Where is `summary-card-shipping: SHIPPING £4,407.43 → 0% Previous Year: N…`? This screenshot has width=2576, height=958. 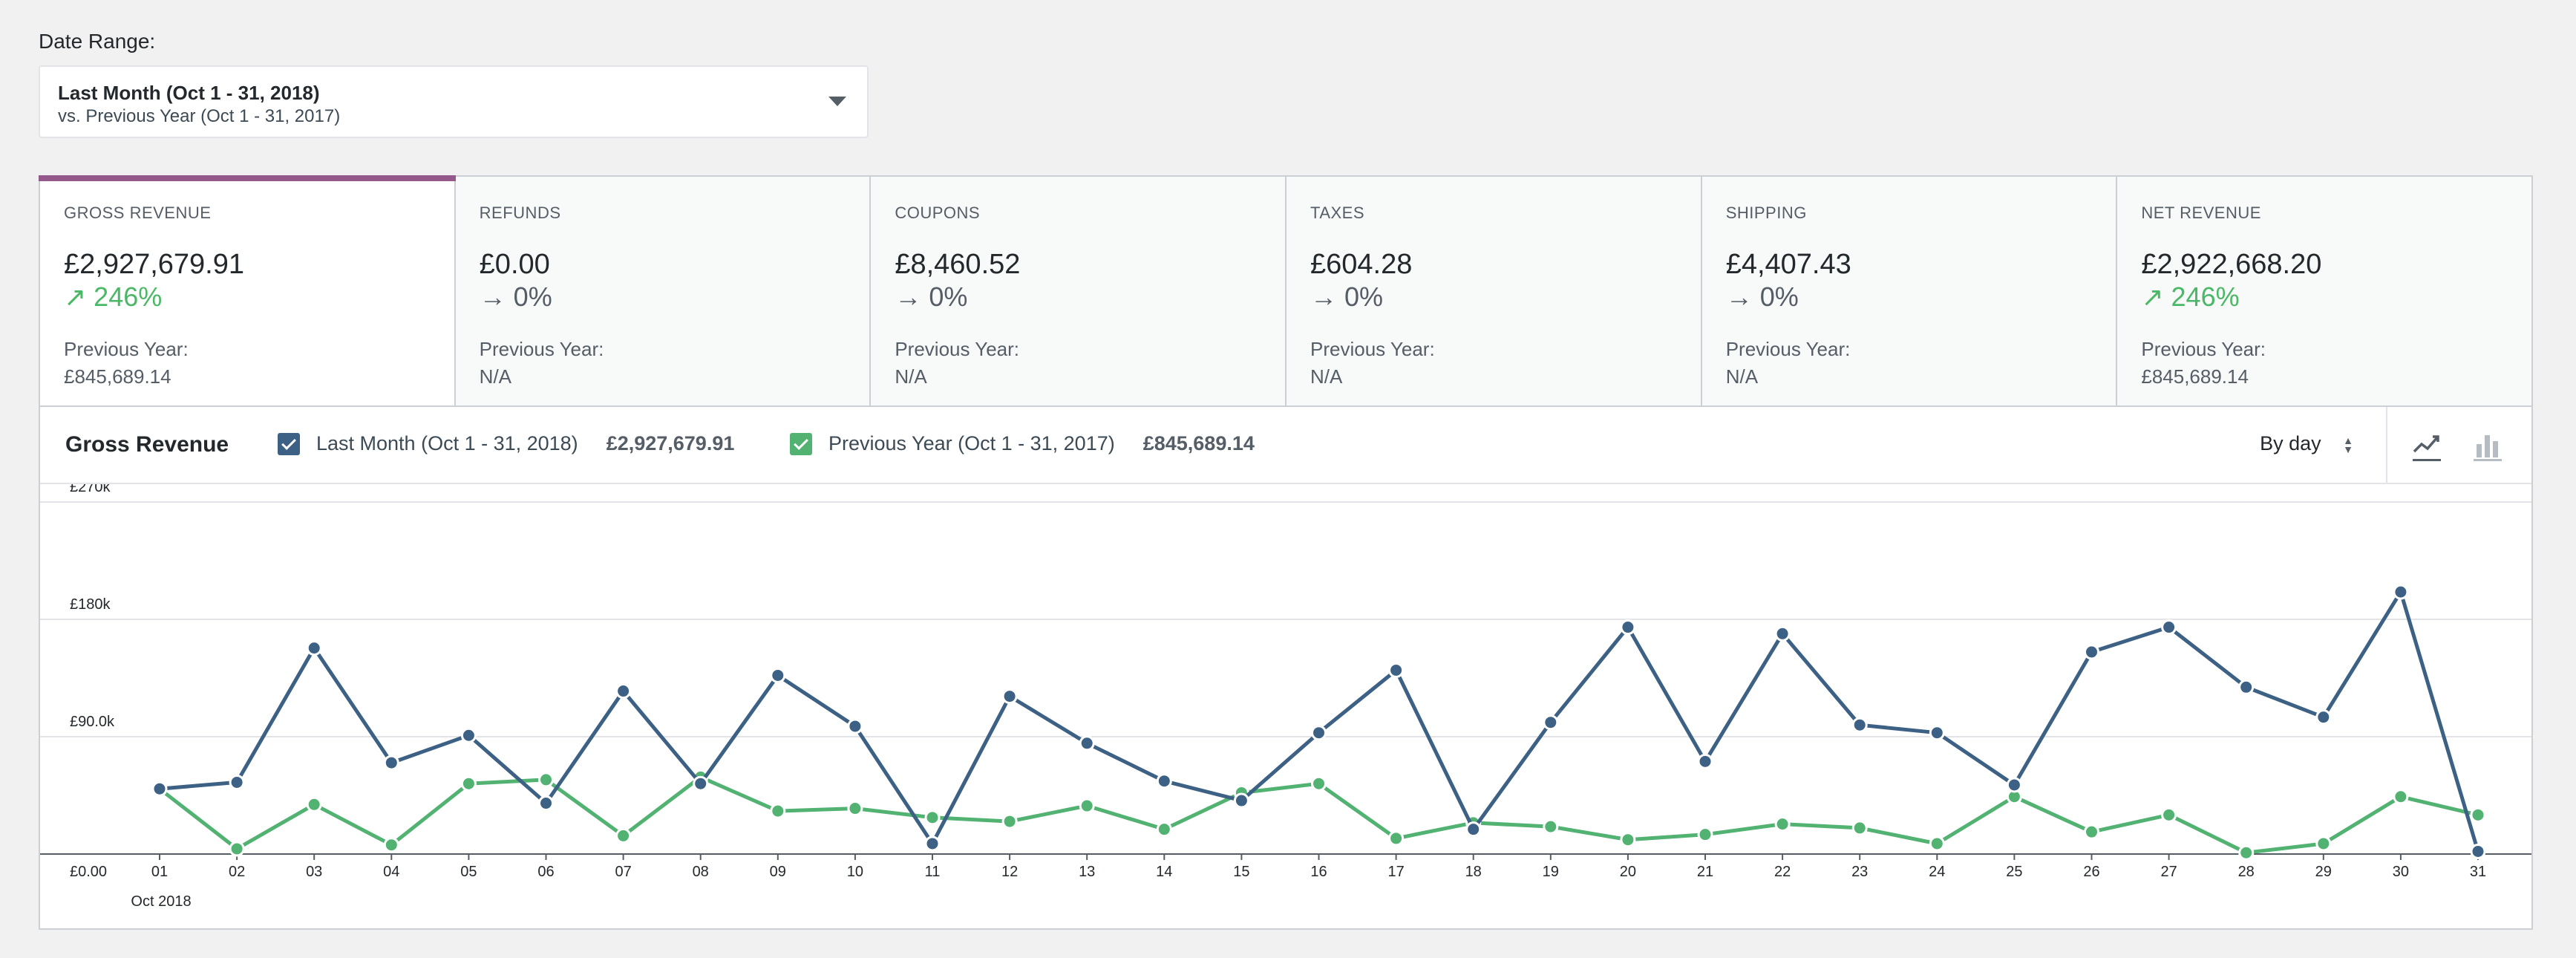
summary-card-shipping: SHIPPING £4,407.43 → 0% Previous Year: N… is located at coordinates (1909, 291).